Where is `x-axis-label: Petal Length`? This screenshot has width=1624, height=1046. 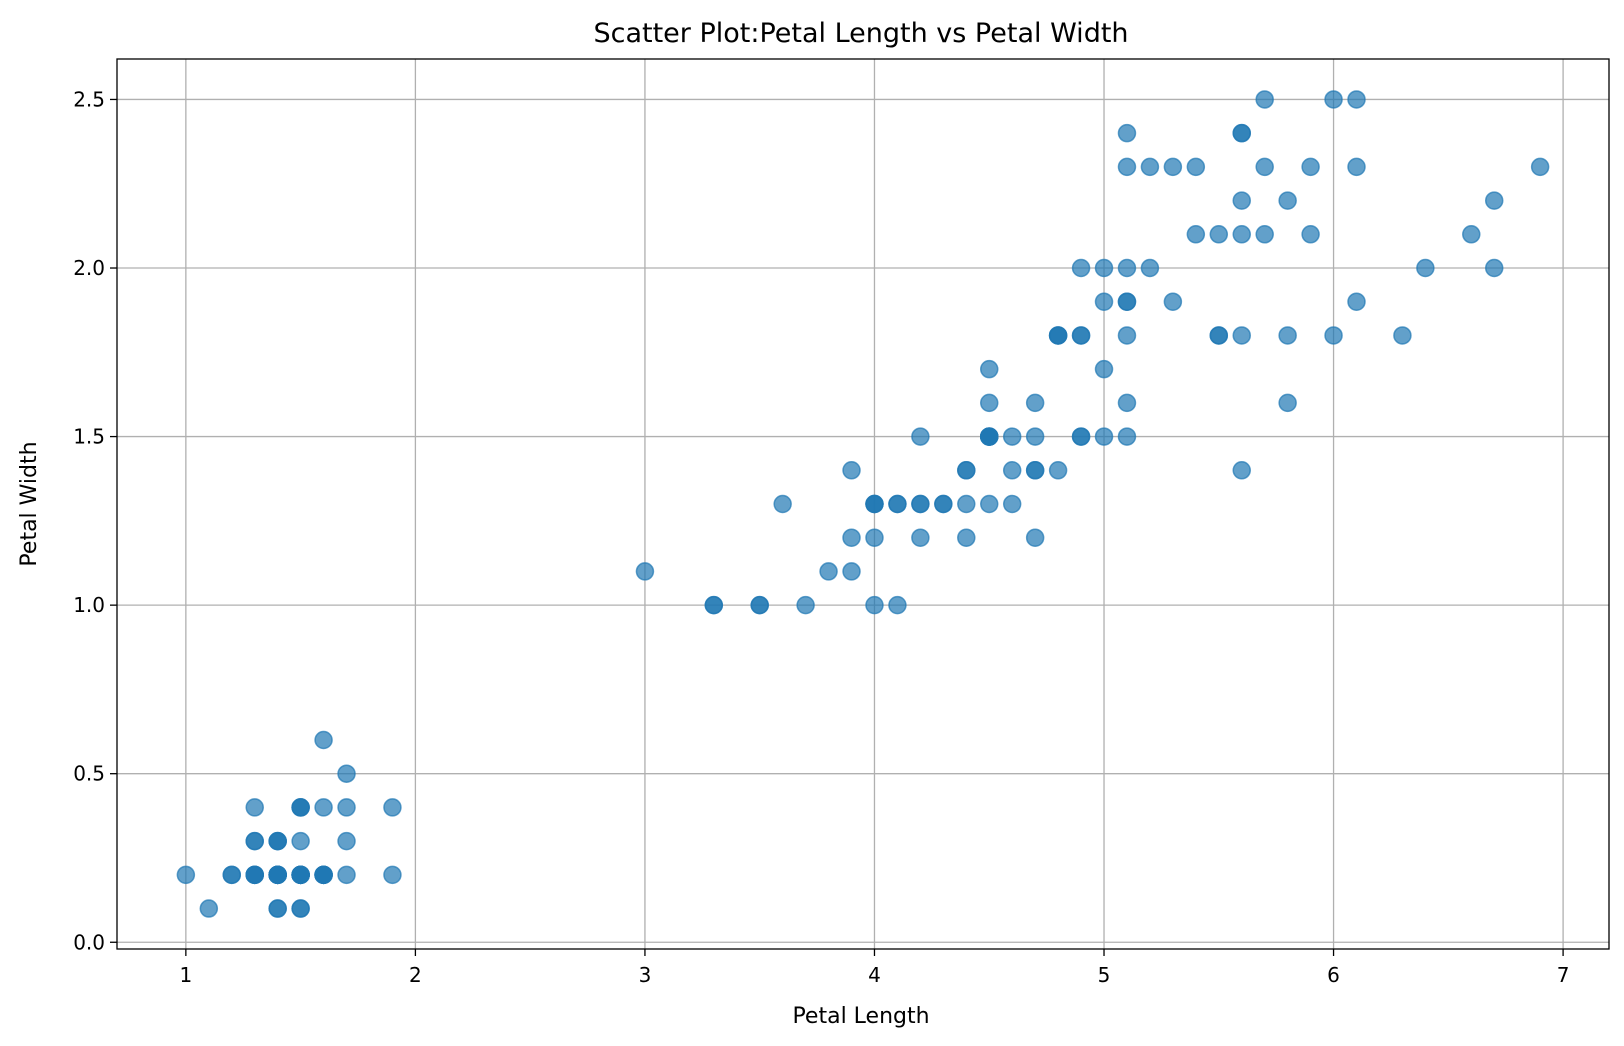 x-axis-label: Petal Length is located at coordinates (860, 1016).